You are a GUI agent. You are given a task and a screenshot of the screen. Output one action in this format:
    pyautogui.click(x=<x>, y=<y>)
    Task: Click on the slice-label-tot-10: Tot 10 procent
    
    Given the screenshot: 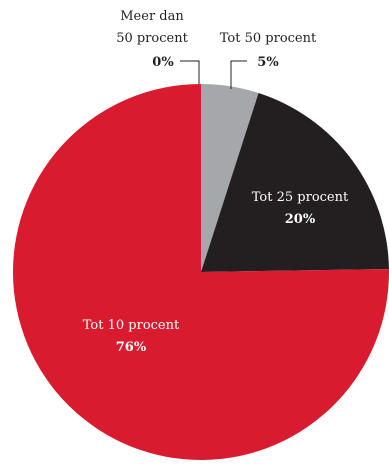 What is the action you would take?
    pyautogui.click(x=131, y=325)
    